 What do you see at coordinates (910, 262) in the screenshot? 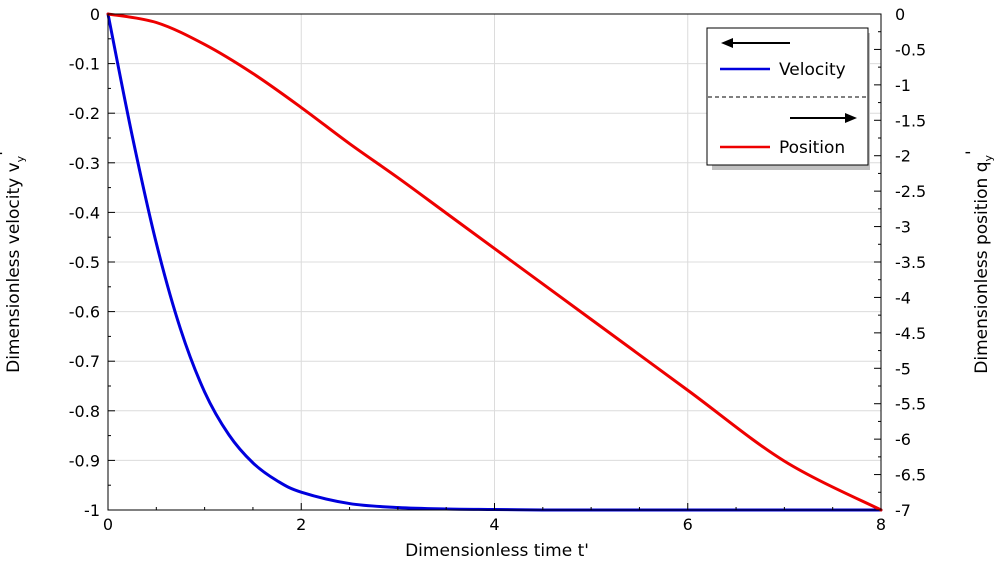
I see `y-right-tick-label: -3.5` at bounding box center [910, 262].